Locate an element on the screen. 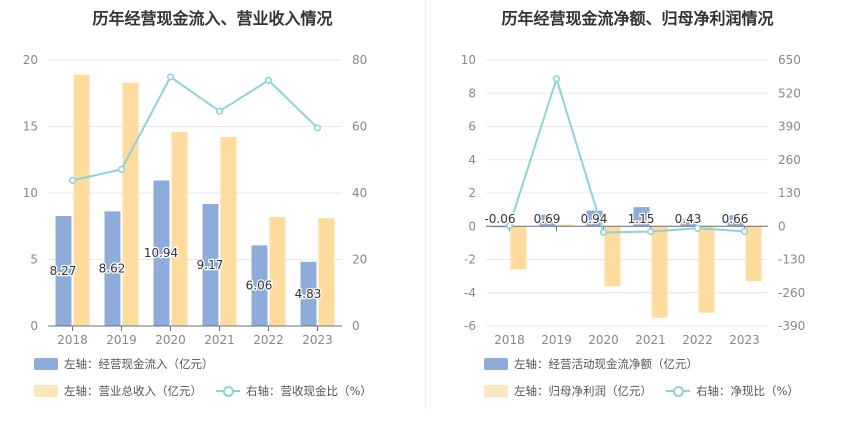  legend-item-cash-inflow: 左轴：经营现金流入（亿元） is located at coordinates (124, 364).